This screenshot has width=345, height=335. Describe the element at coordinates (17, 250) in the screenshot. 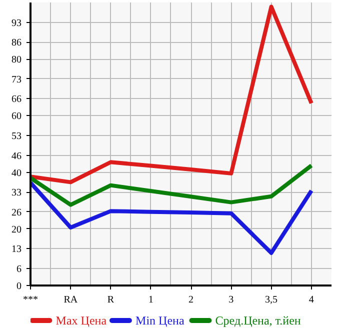

I see `y-tick-label: 13` at that location.